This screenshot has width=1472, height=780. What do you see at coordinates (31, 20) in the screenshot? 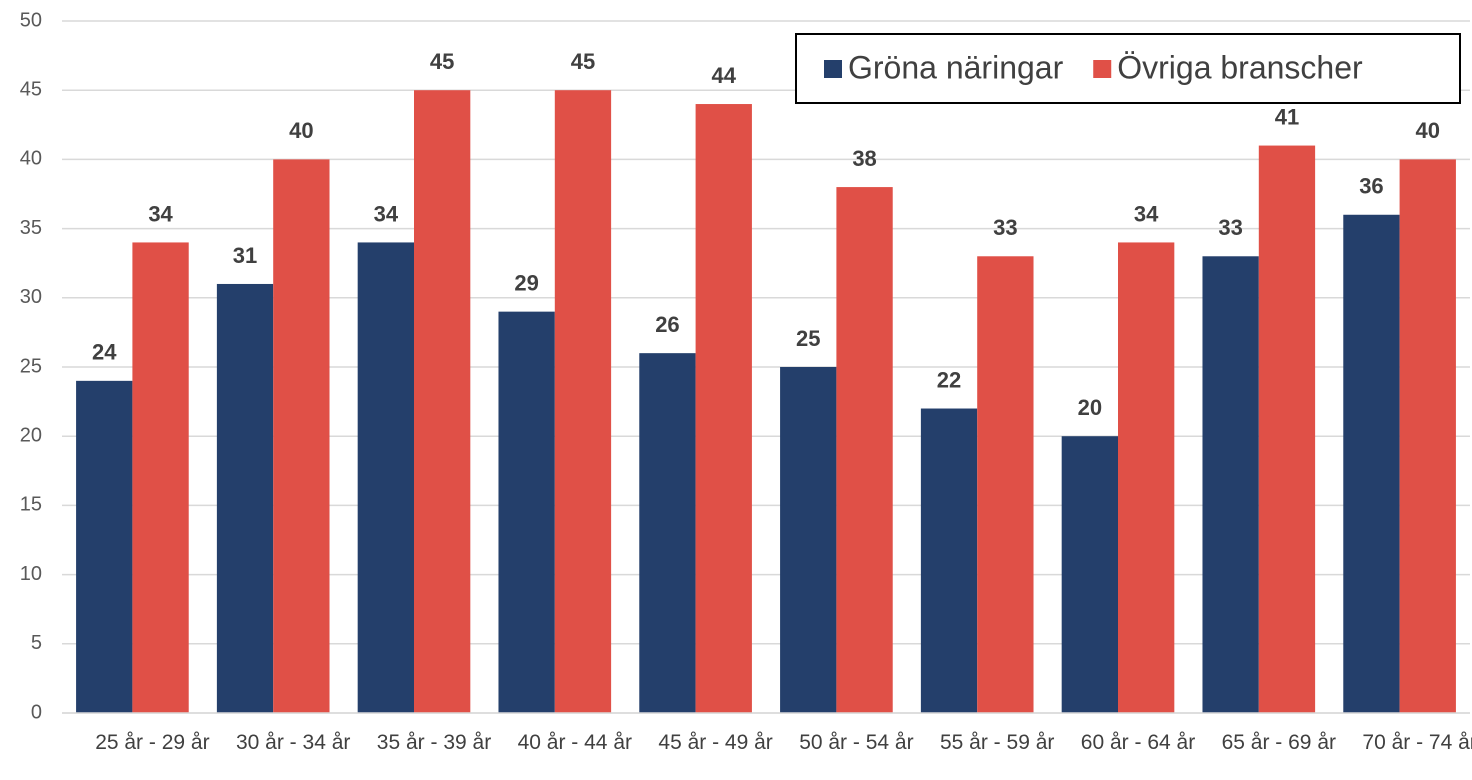
I see `y-tick-label: 50` at bounding box center [31, 20].